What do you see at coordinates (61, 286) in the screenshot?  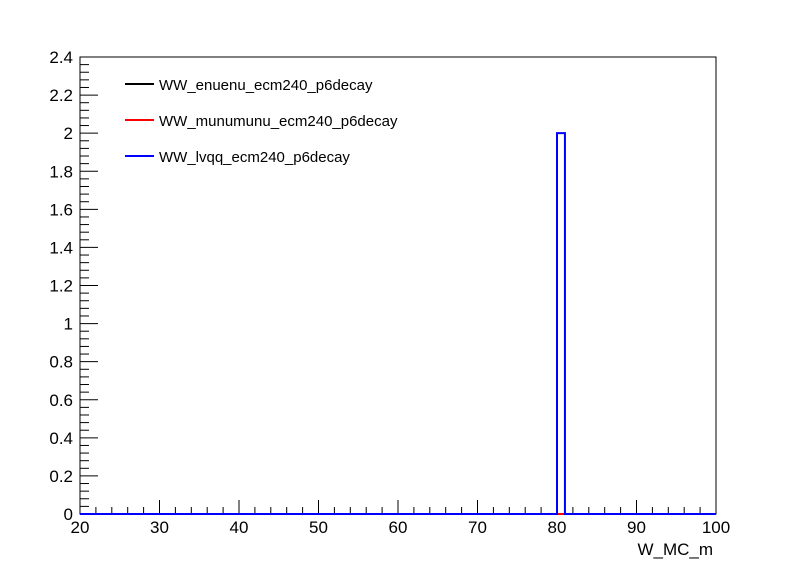 I see `y-tick-label: 1.2` at bounding box center [61, 286].